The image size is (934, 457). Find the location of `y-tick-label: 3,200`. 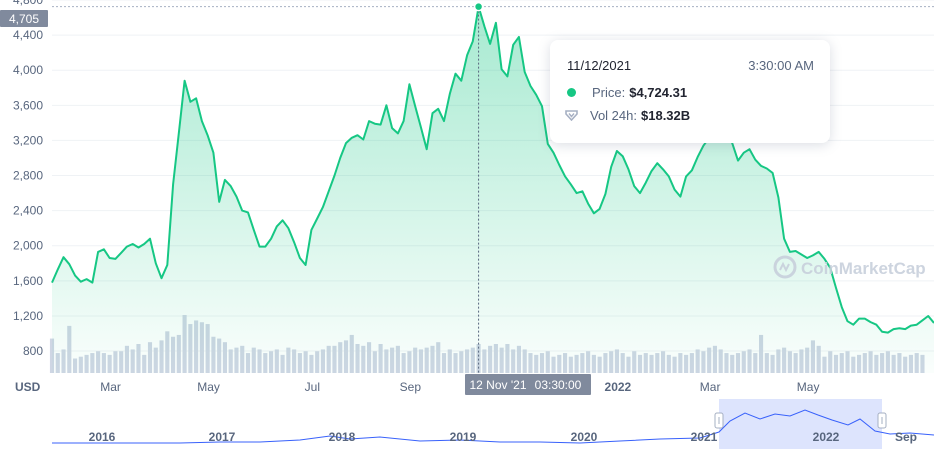

y-tick-label: 3,200 is located at coordinates (28, 140).